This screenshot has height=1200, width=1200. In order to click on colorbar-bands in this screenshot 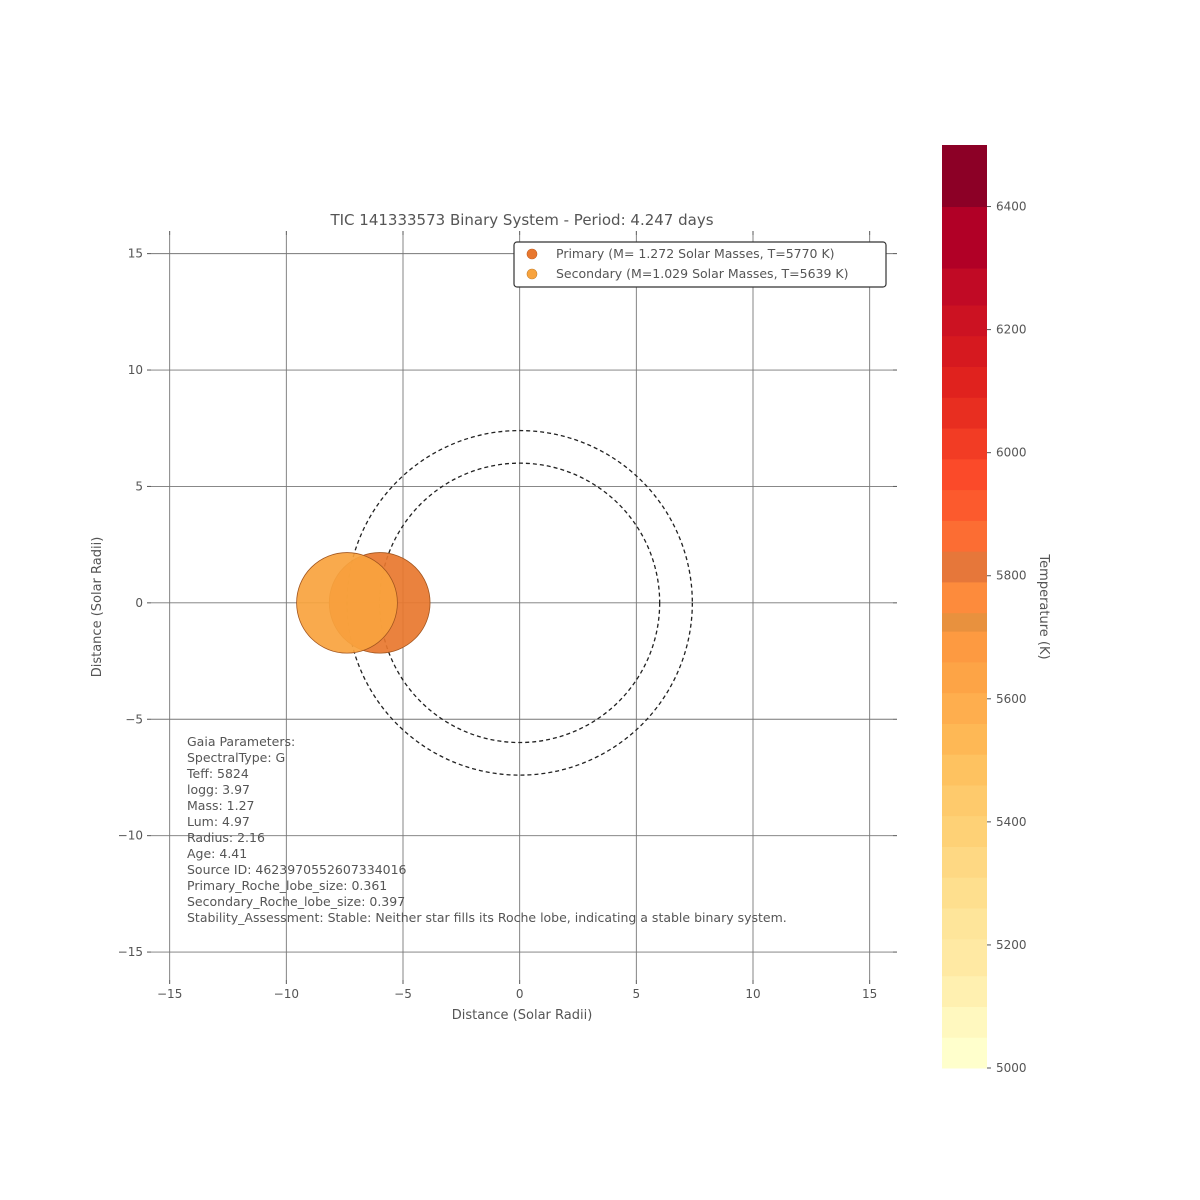, I will do `click(964, 607)`.